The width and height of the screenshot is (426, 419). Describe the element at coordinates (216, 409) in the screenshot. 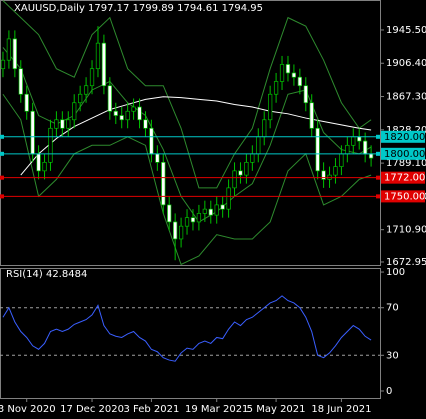

I see `x-tick-label: 19 Mar 2021` at that location.